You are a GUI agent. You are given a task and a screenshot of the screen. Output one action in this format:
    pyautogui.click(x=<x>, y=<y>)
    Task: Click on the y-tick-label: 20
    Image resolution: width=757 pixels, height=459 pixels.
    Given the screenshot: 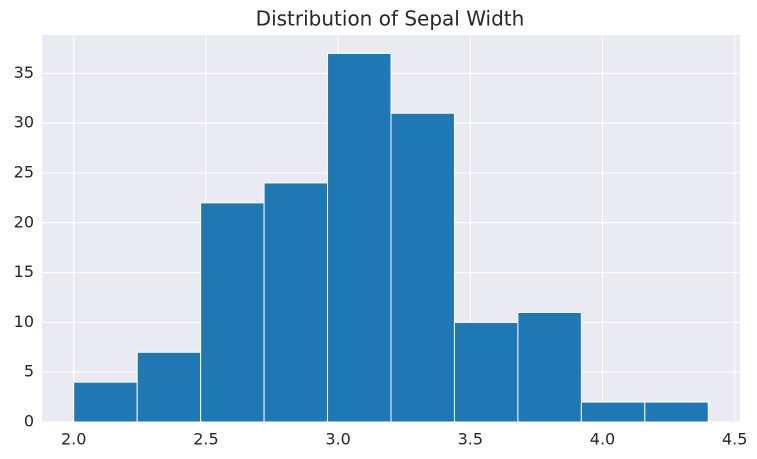 What is the action you would take?
    pyautogui.click(x=24, y=221)
    